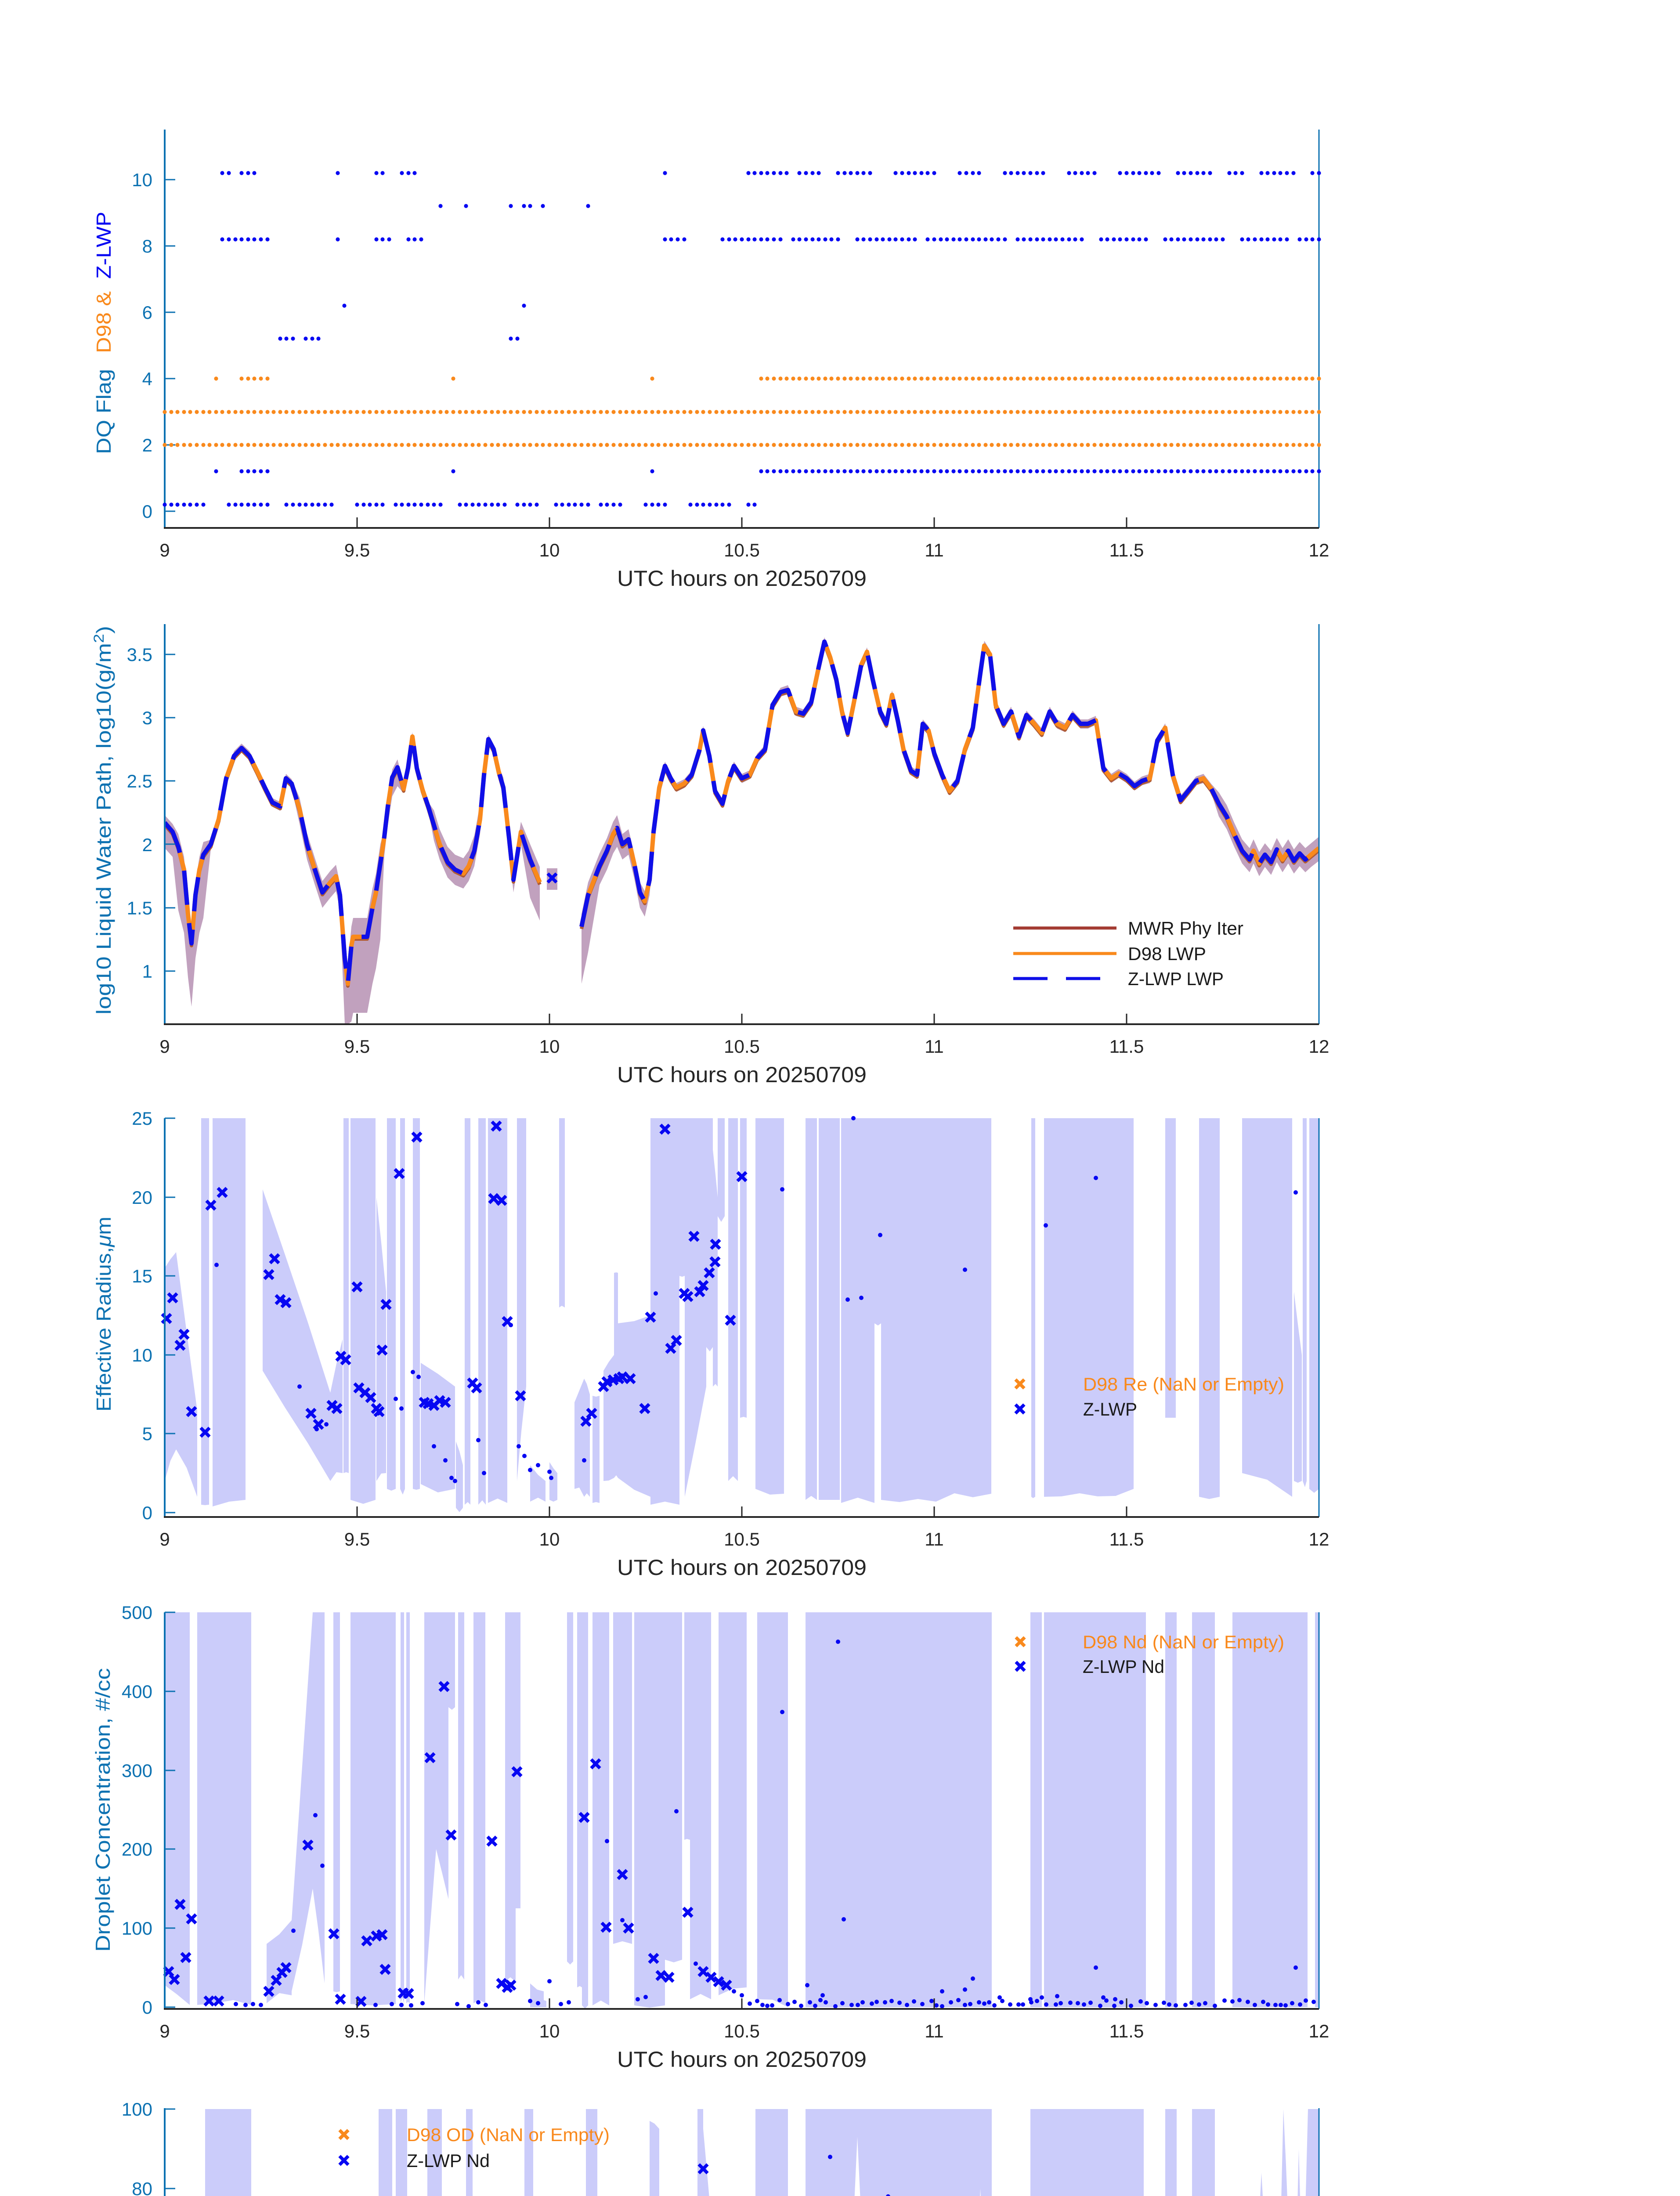 The width and height of the screenshot is (1680, 2196). I want to click on svg-text: D98 OD (NaN or Empty), so click(508, 2134).